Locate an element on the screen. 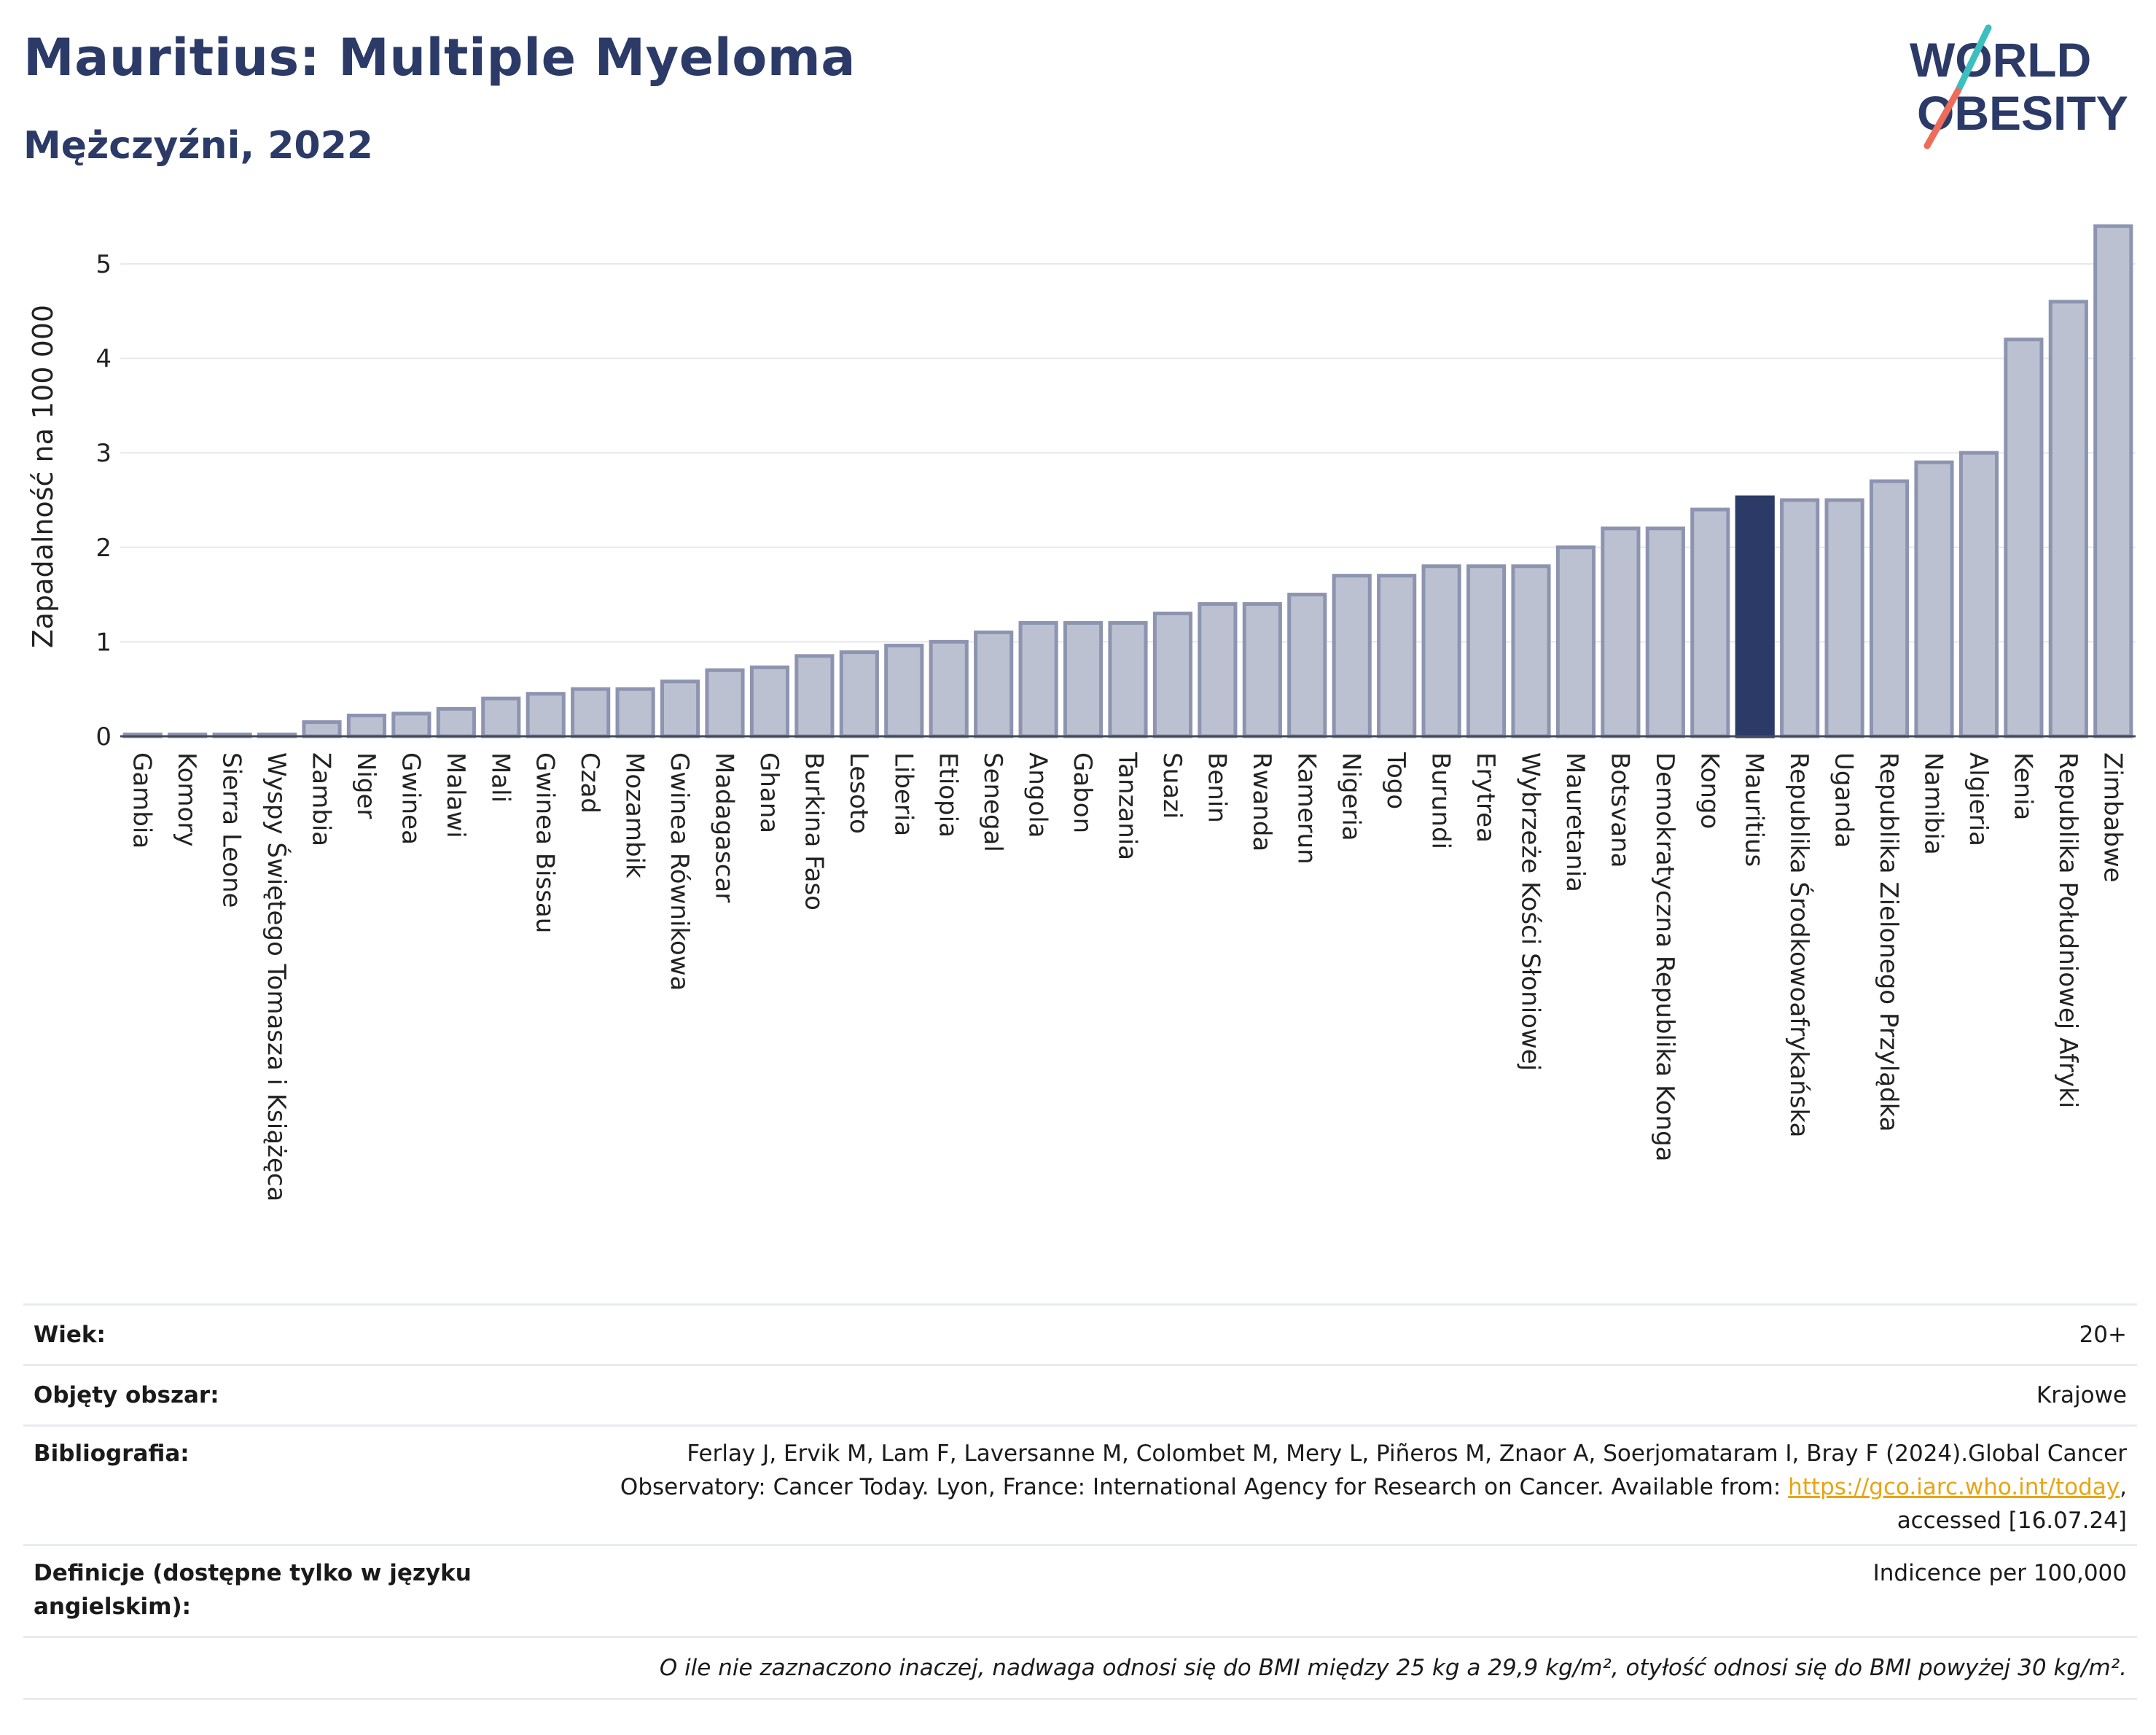 This screenshot has width=2156, height=1735. x-tick-label: Czad is located at coordinates (590, 783).